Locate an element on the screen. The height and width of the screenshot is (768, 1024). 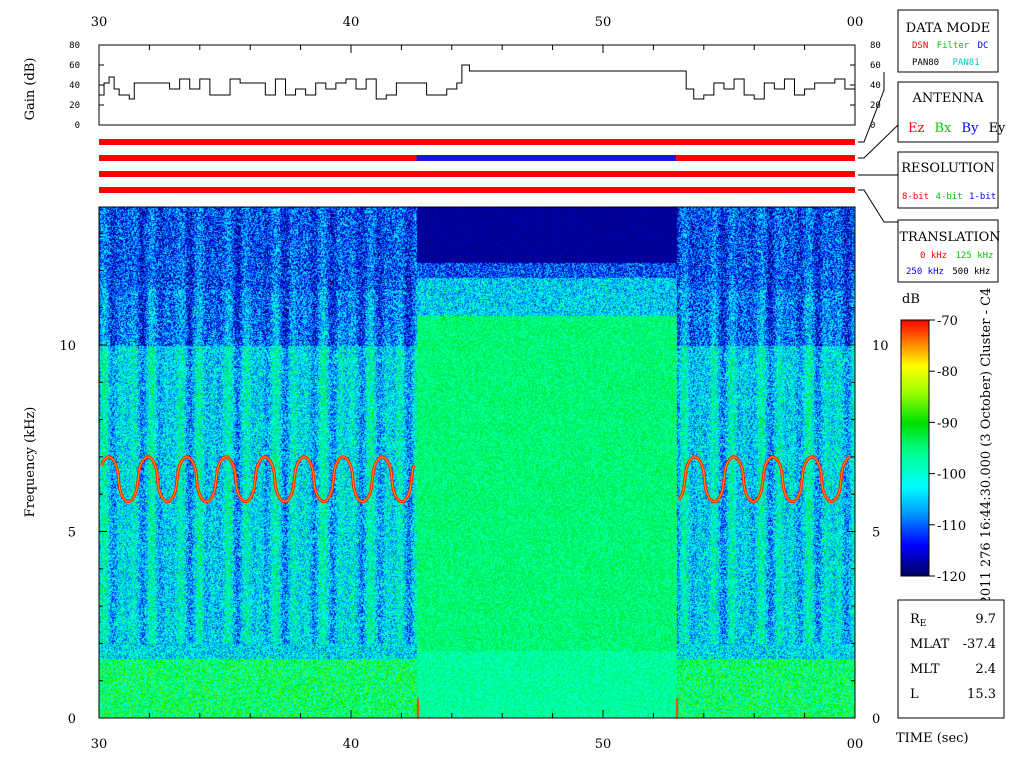
ephemeris-frame is located at coordinates (951, 659).